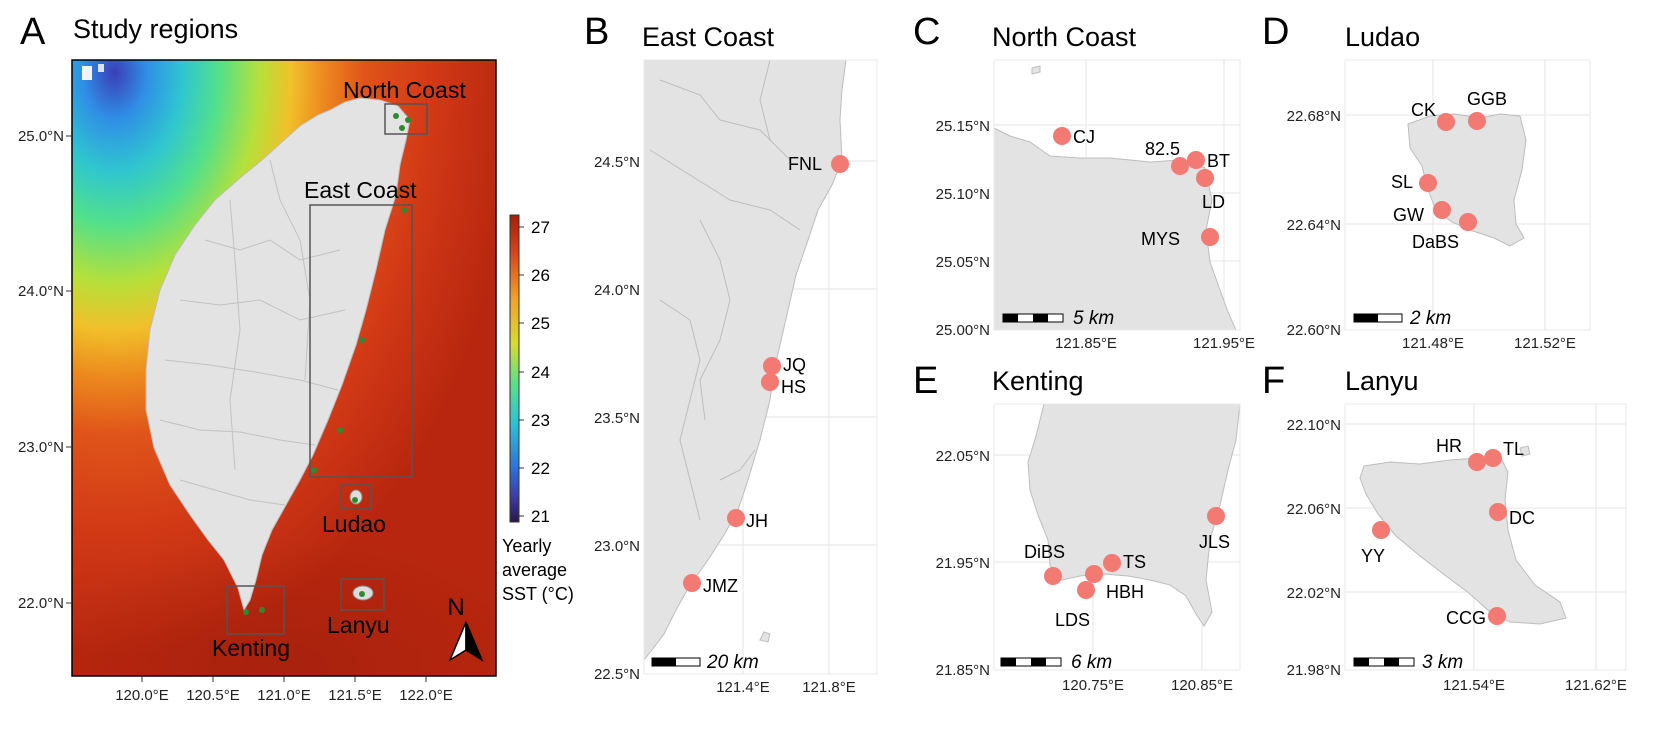  Describe the element at coordinates (1373, 556) in the screenshot. I see `site-label-yy: YY` at that location.